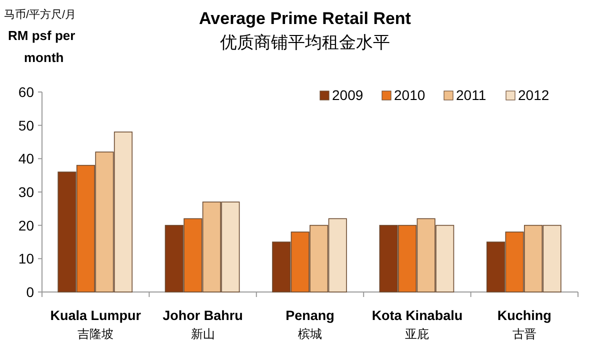 The image size is (593, 349). Describe the element at coordinates (305, 18) in the screenshot. I see `chart-title: Average Prime Retail Rent` at that location.